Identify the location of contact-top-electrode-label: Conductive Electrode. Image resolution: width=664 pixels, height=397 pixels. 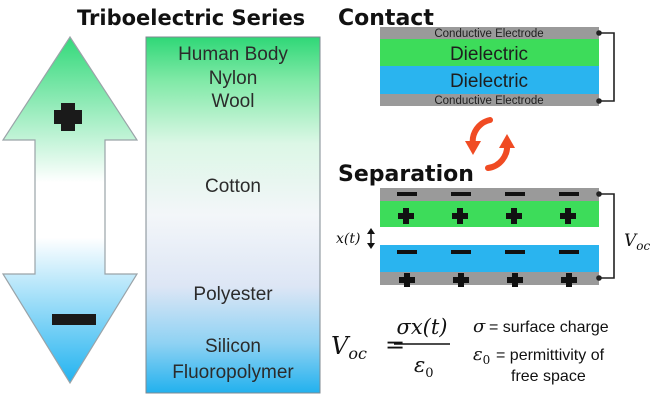
(488, 34).